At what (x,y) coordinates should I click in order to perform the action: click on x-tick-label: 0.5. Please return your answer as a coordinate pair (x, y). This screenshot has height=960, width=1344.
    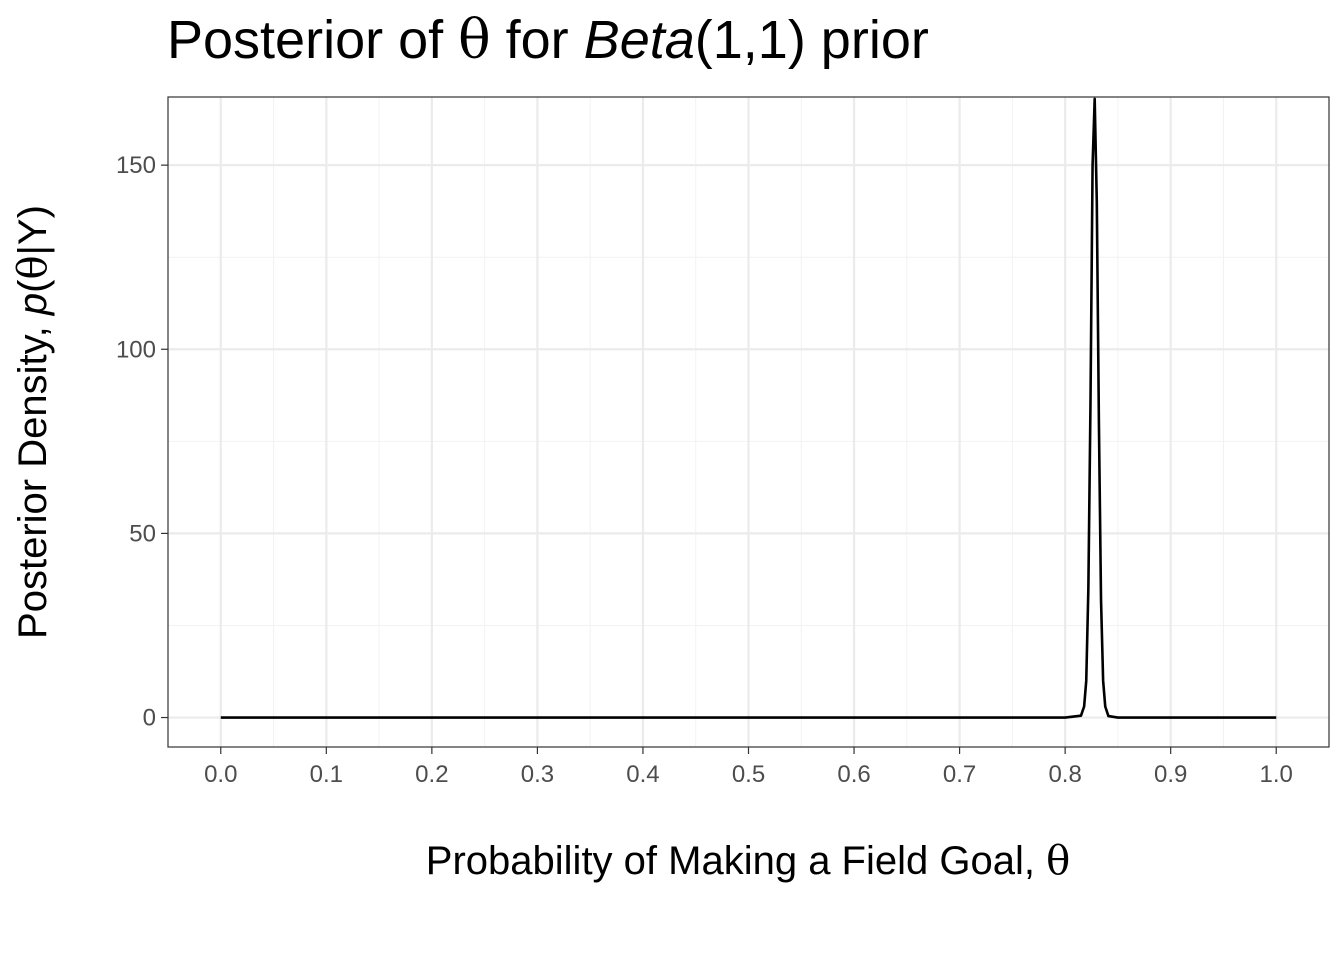
    Looking at the image, I should click on (748, 774).